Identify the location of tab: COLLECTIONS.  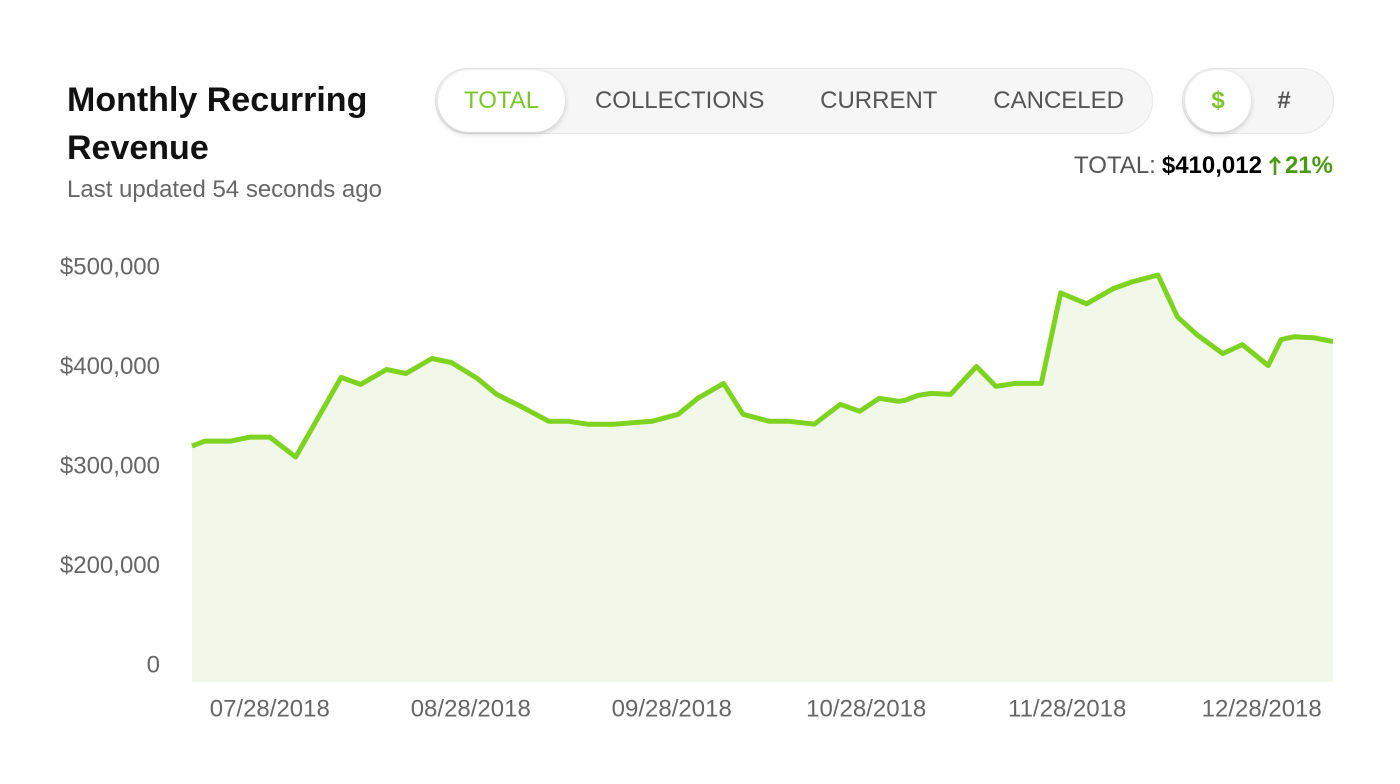
(679, 100).